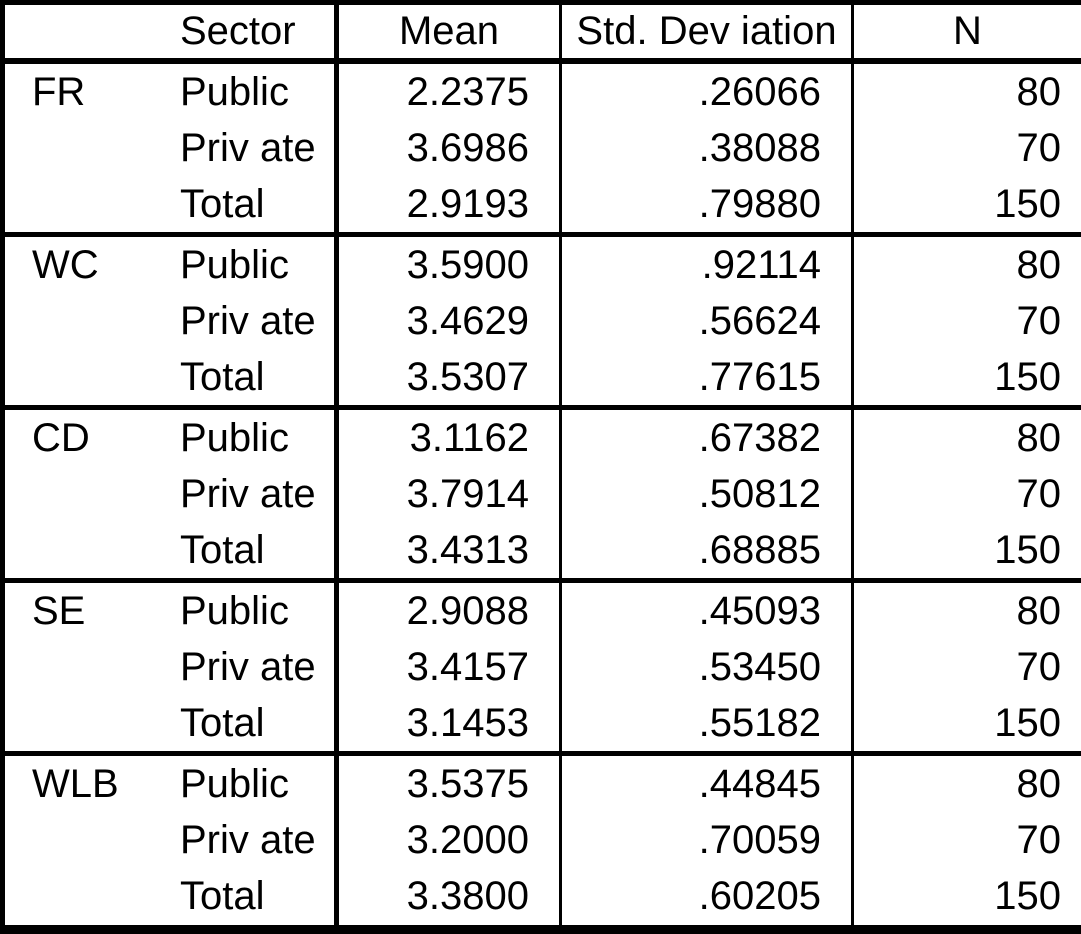  I want to click on sector-header: Sector, so click(238, 31).